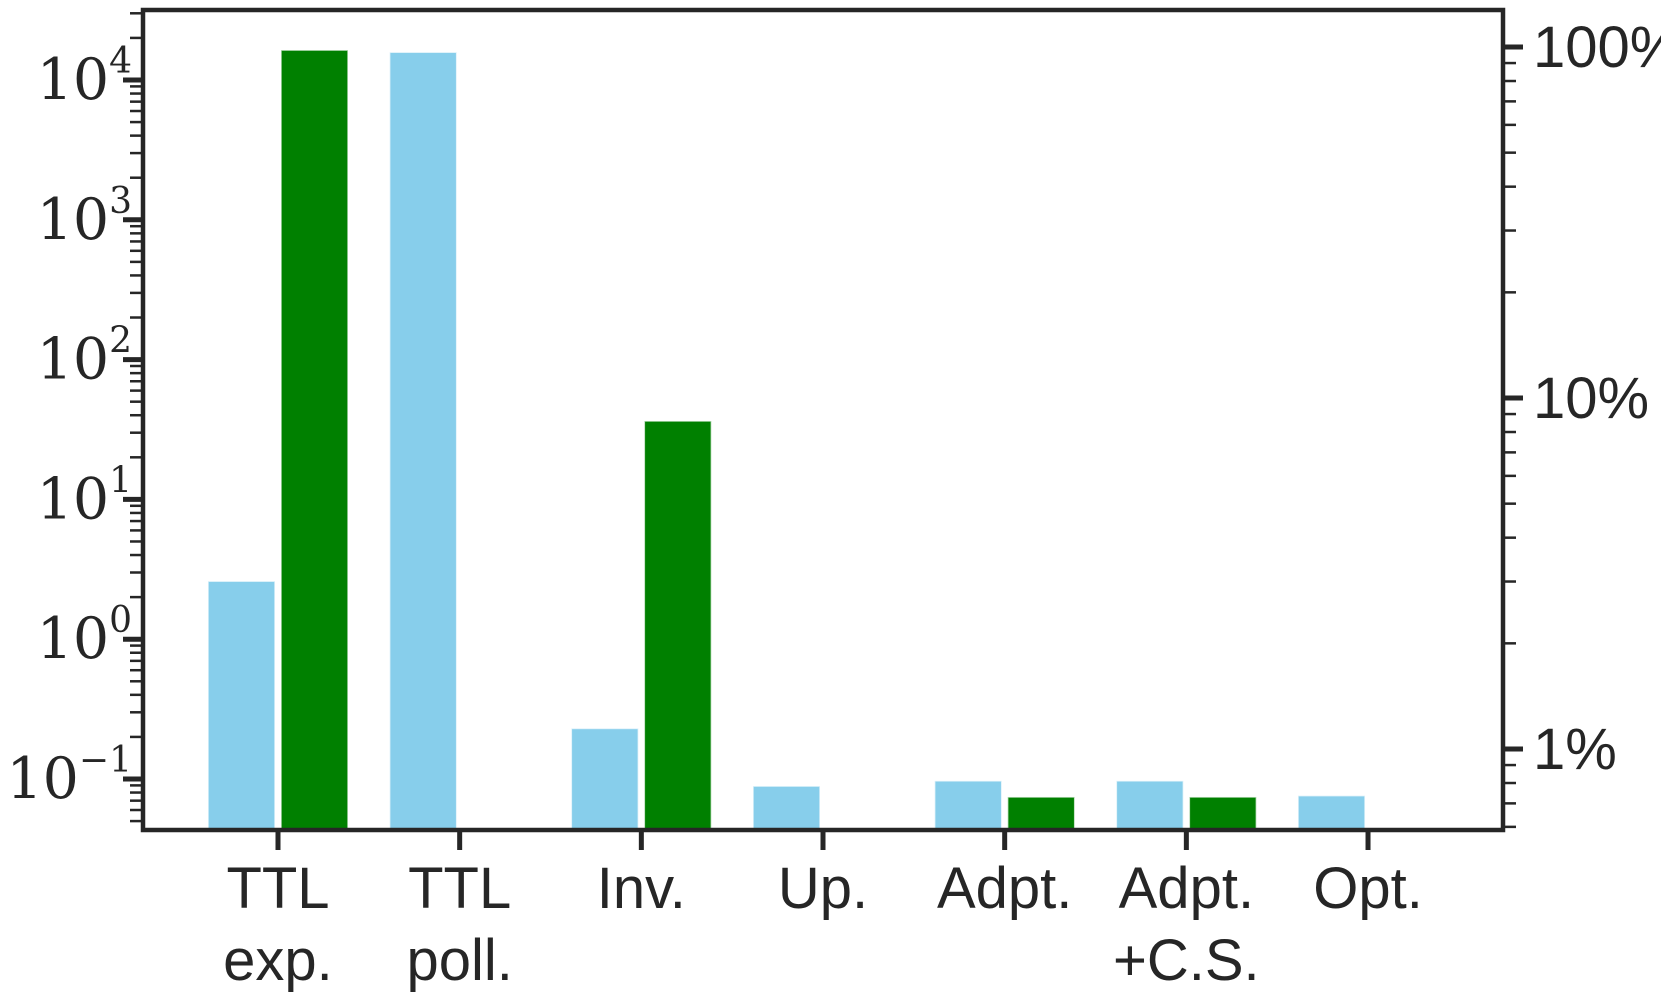 Image resolution: width=1661 pixels, height=997 pixels. Describe the element at coordinates (823, 888) in the screenshot. I see `x-axis-category-label: Up.` at that location.